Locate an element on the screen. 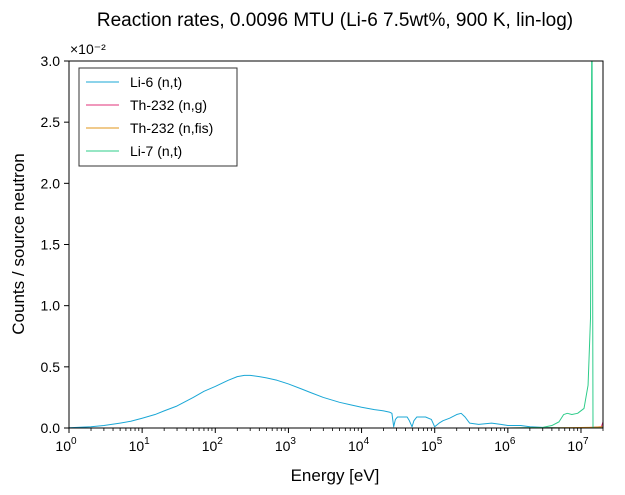  y-tick-label-0: 0.0 is located at coordinates (51, 428).